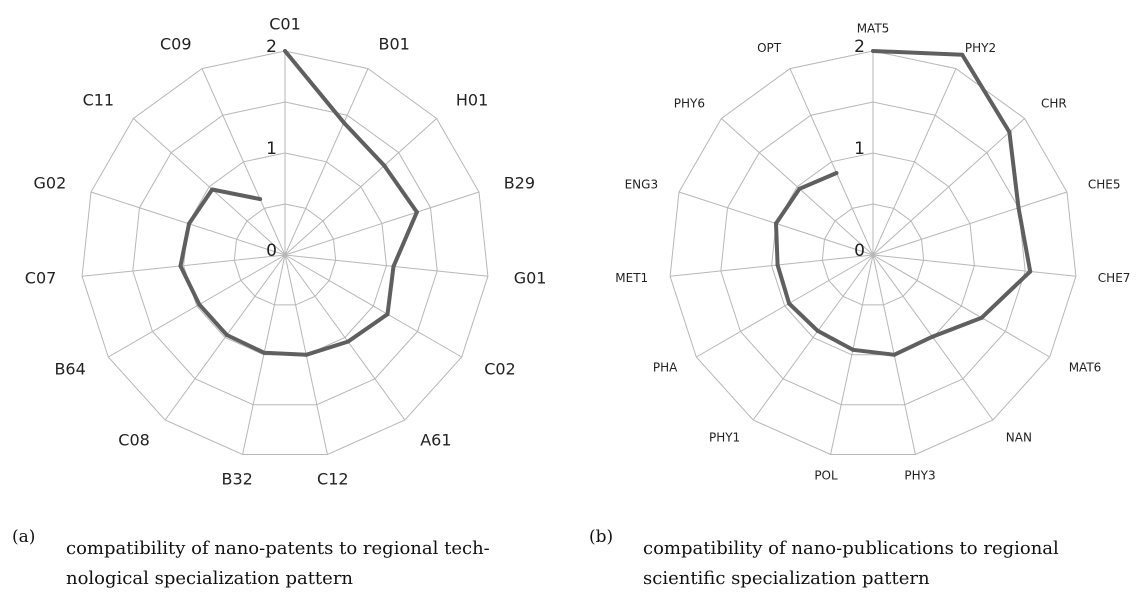  Describe the element at coordinates (285, 51) in the screenshot. I see `data-point-c01` at that location.